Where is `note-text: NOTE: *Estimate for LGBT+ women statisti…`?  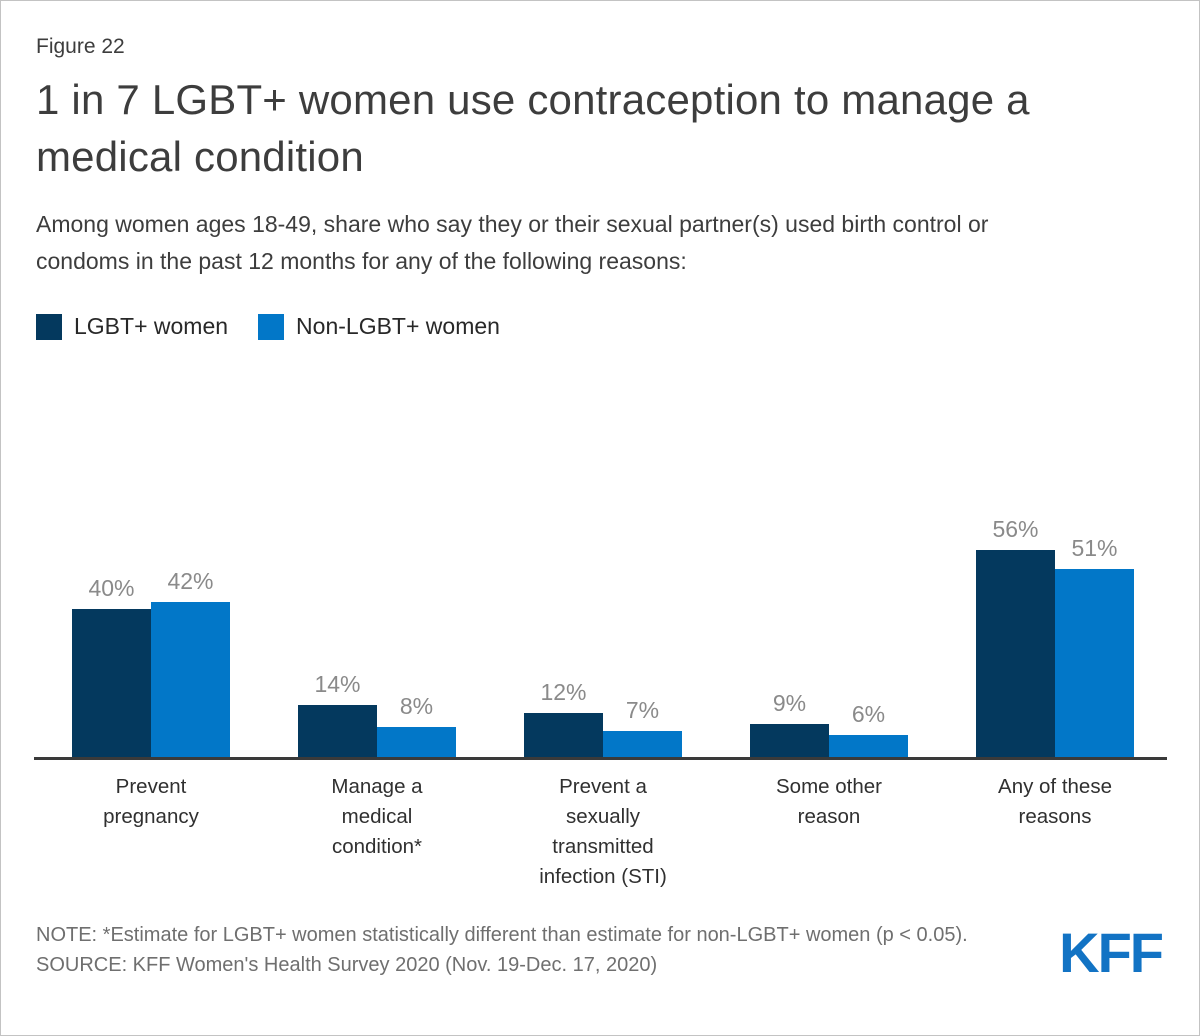
note-text: NOTE: *Estimate for LGBT+ women statisti… is located at coordinates (502, 935).